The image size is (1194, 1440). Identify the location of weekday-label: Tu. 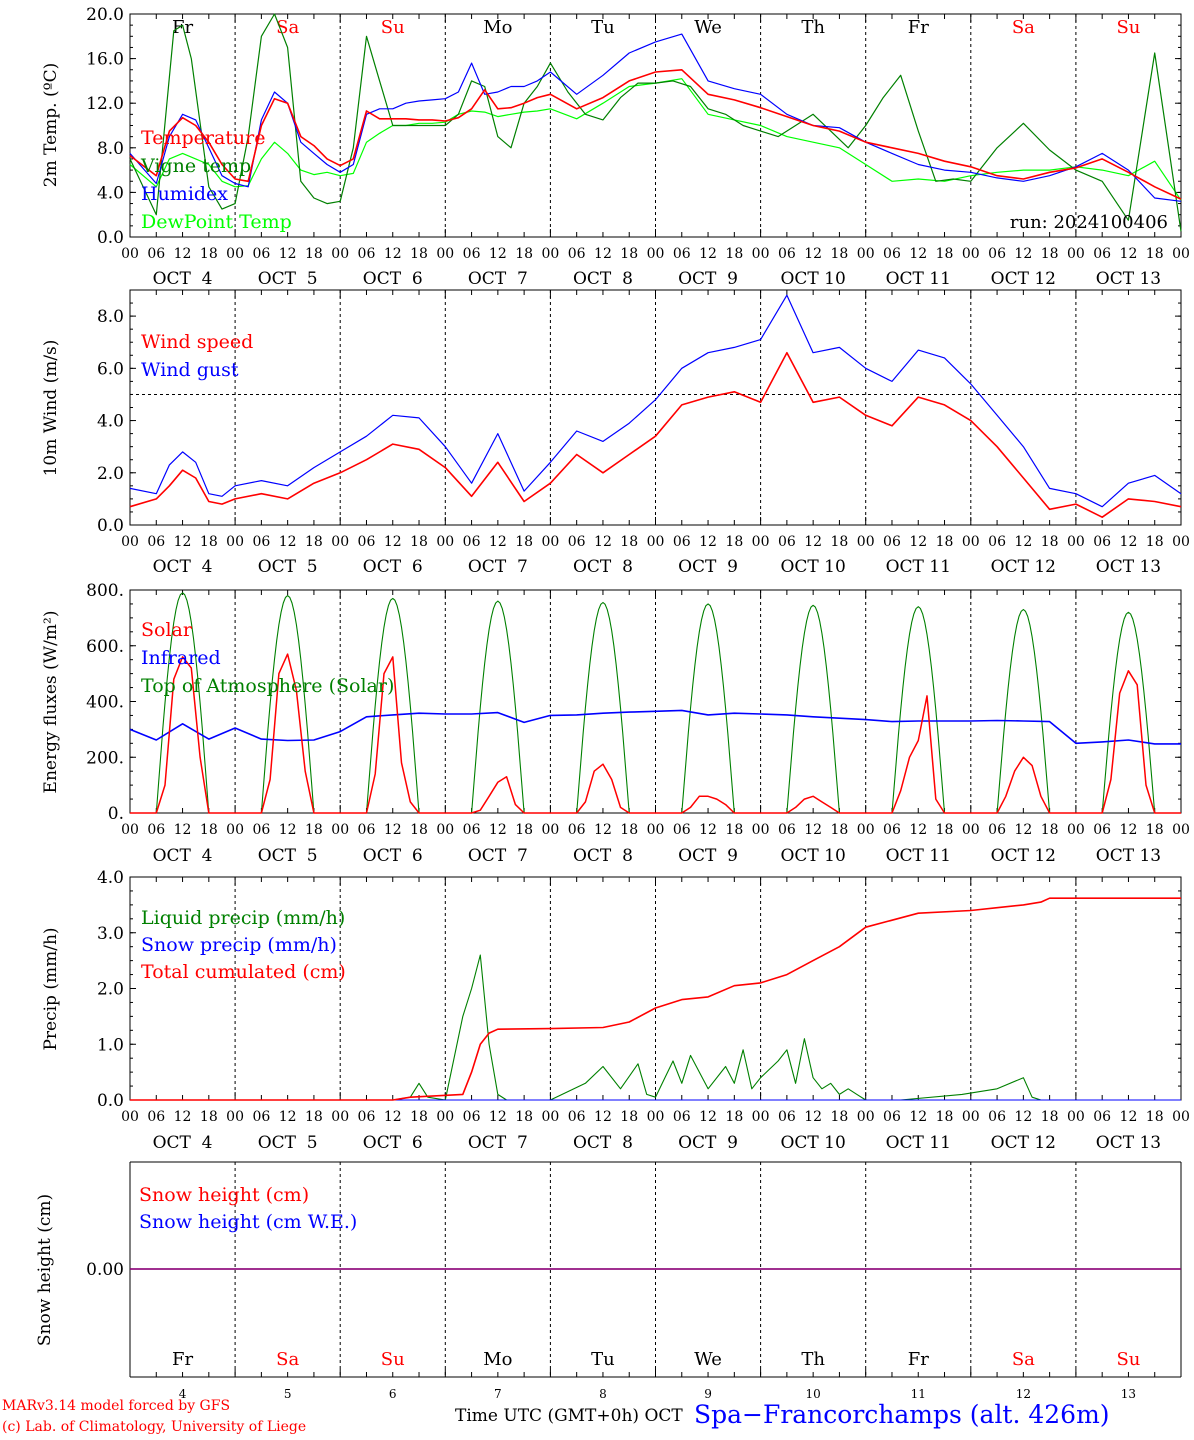
(603, 27).